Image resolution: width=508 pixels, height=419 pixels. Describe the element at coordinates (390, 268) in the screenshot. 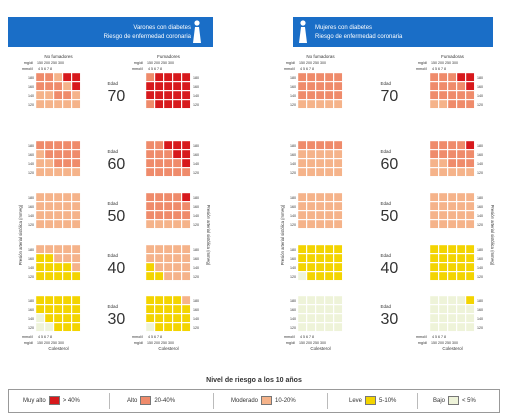

I see `age-value: 40` at that location.